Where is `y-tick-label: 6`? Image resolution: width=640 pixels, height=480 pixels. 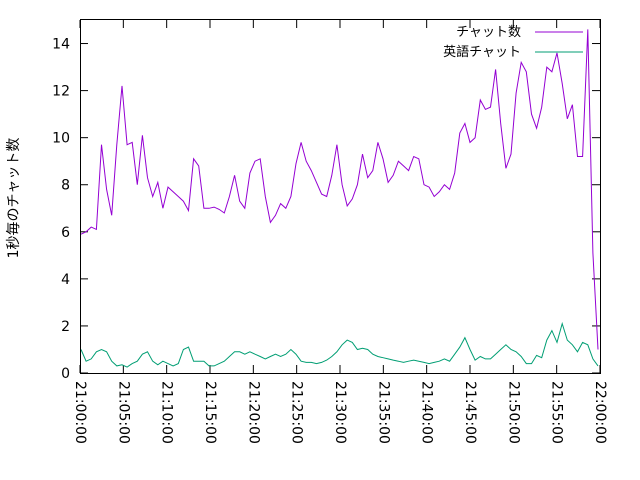 y-tick-label: 6 is located at coordinates (65, 233).